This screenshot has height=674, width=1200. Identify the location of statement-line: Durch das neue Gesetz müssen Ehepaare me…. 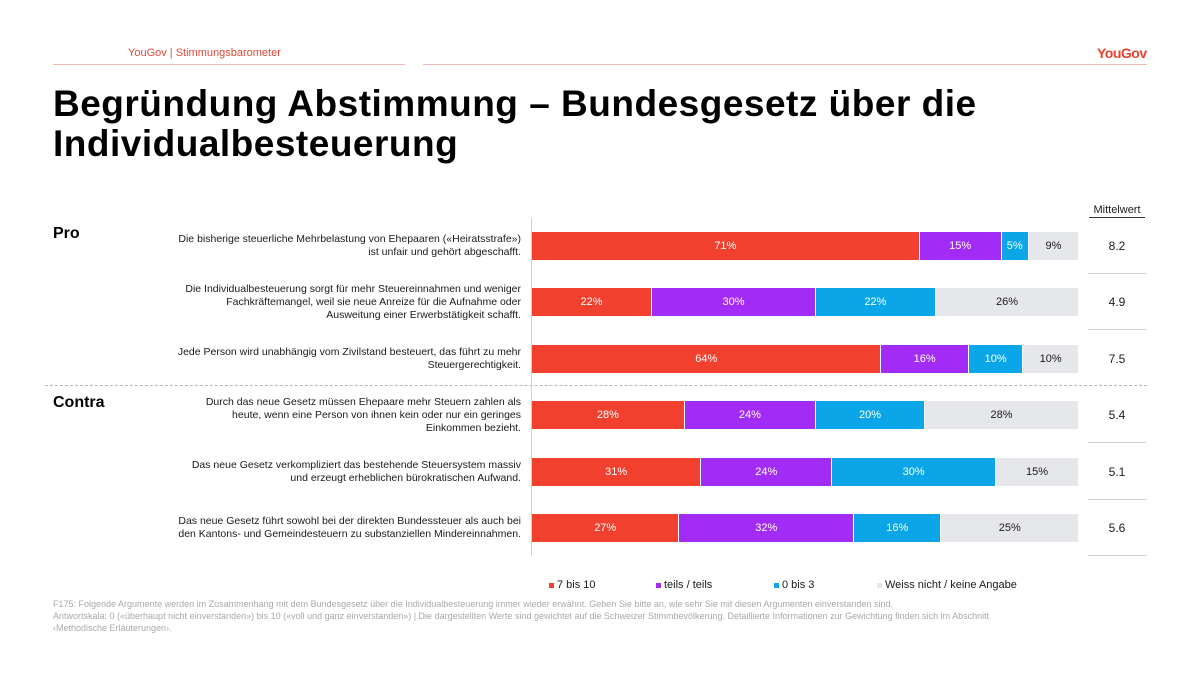
(363, 401).